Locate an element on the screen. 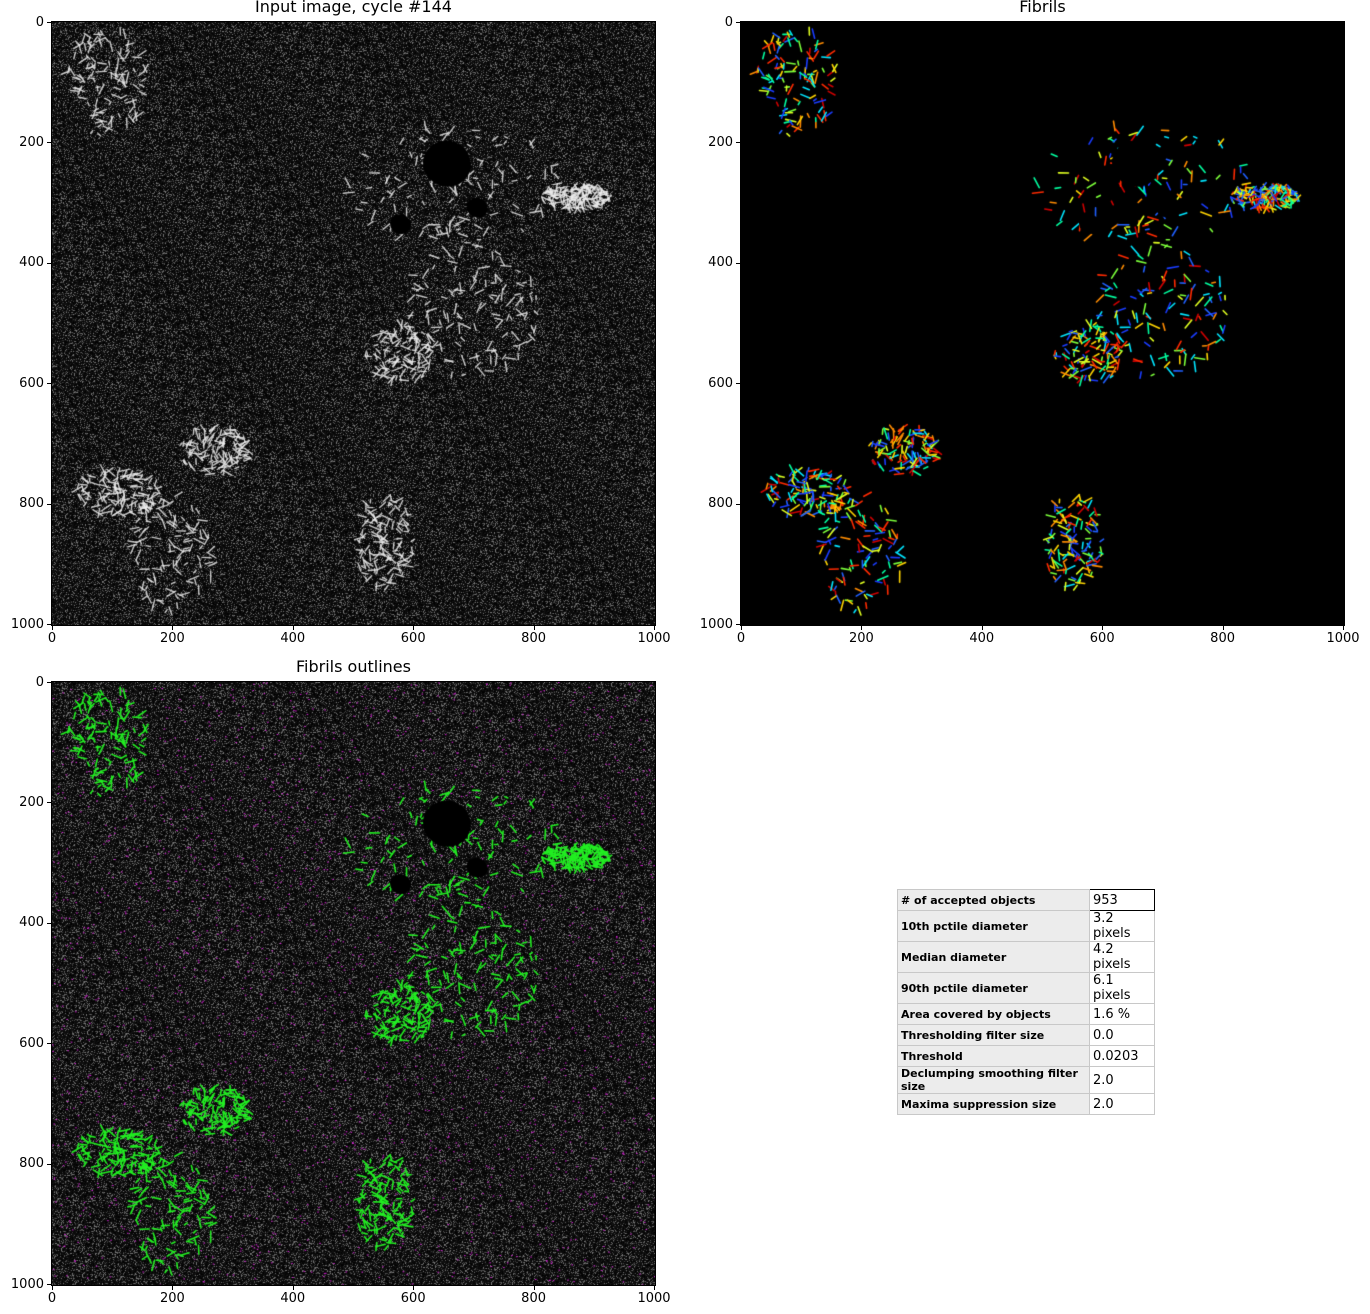  measurement-row: Median diameter 4.2 pixels is located at coordinates (1026, 957).